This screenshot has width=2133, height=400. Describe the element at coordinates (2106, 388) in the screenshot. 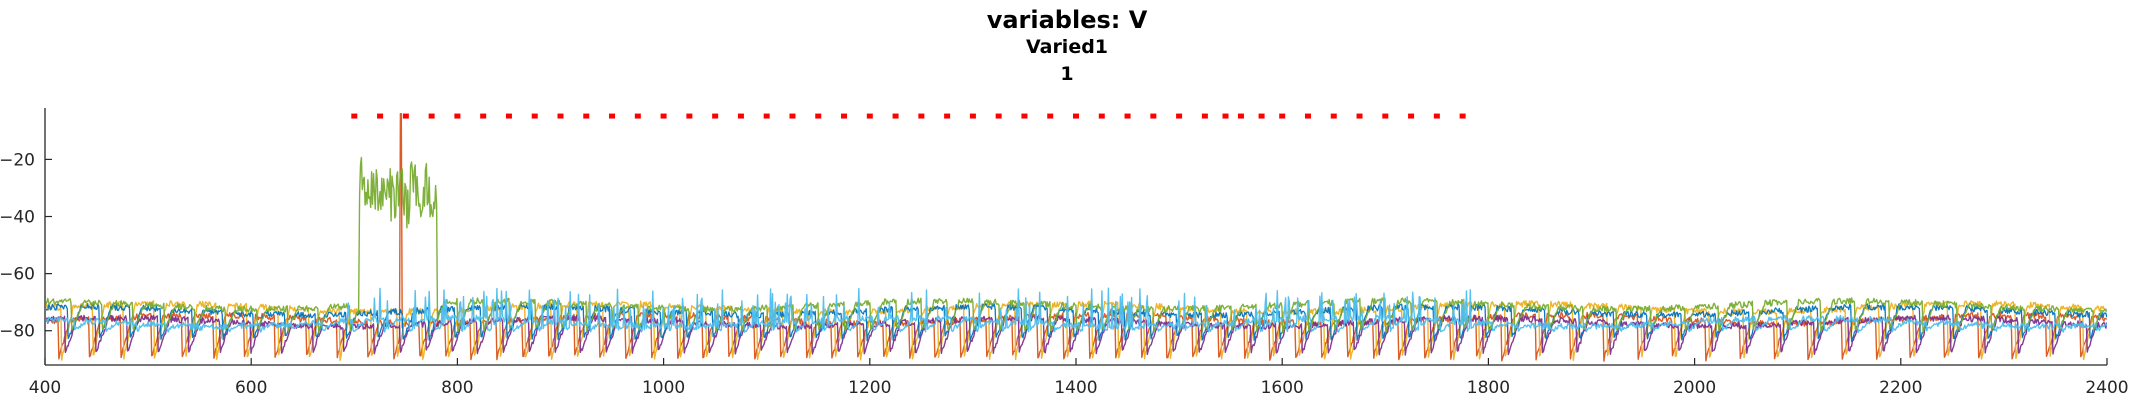

I see `x-tick-label: 2400` at that location.